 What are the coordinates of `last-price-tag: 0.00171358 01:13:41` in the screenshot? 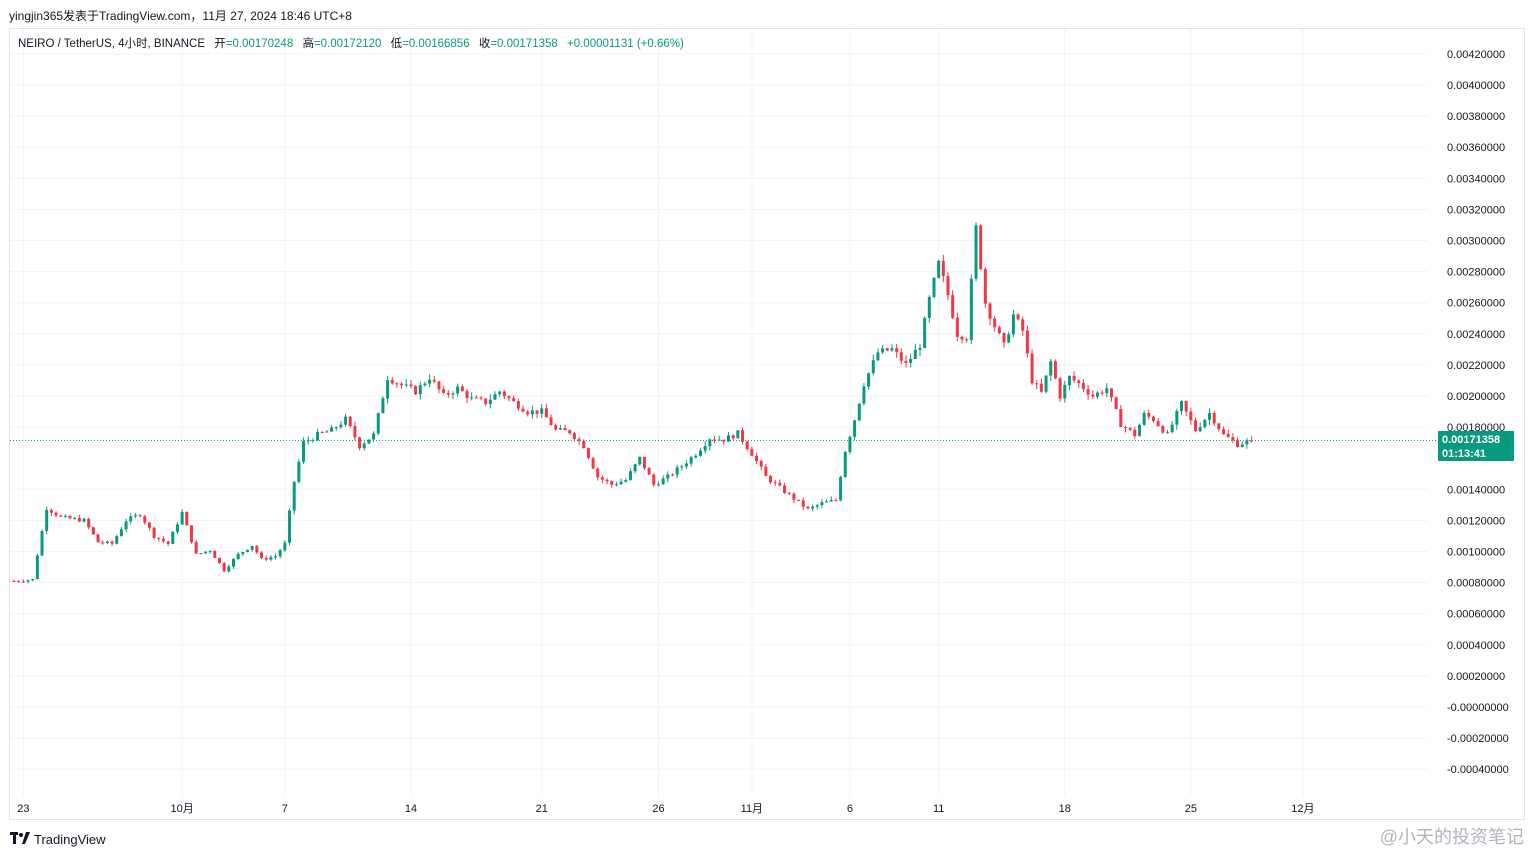 It's located at (1476, 446).